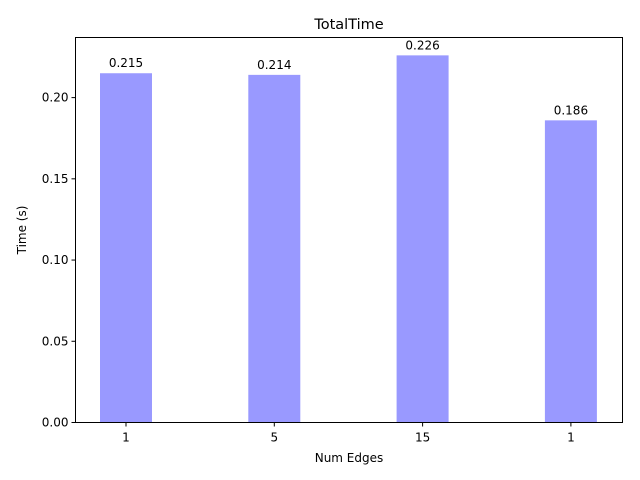 Image resolution: width=640 pixels, height=480 pixels. Describe the element at coordinates (348, 25) in the screenshot. I see `chart-title: TotalTime` at that location.